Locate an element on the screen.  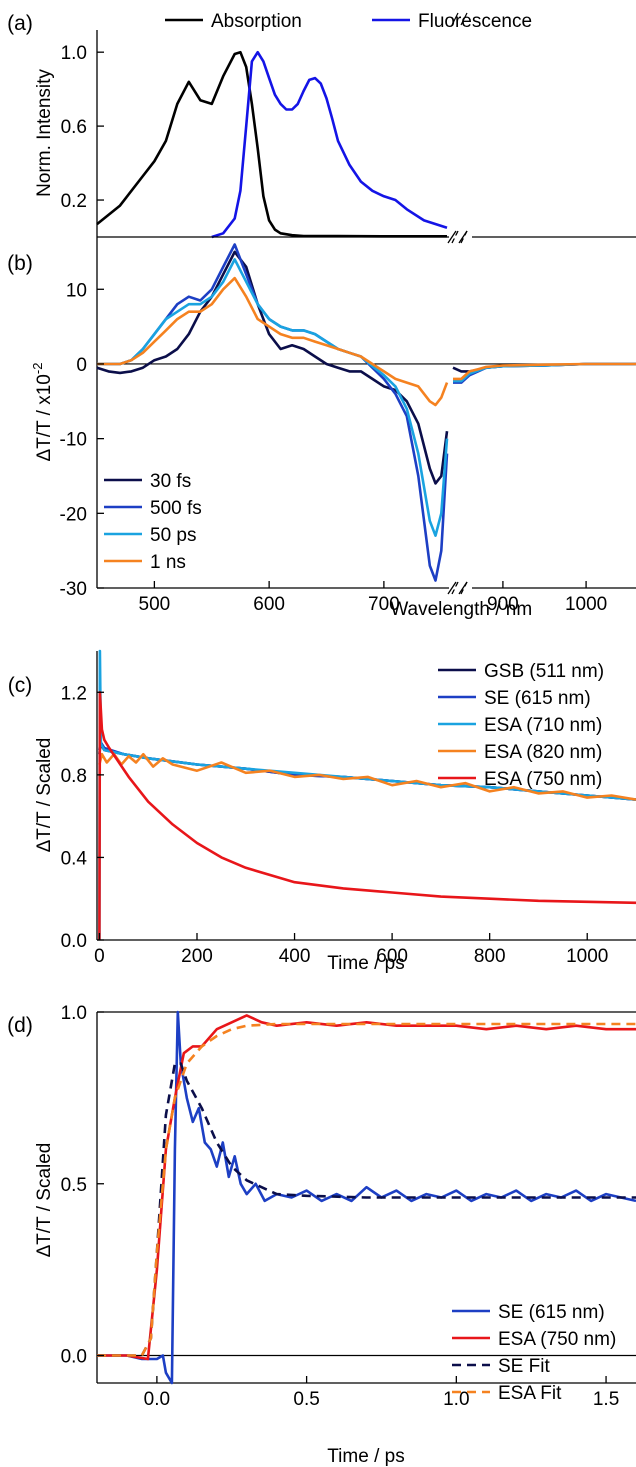
series-line-4-b is located at coordinates (544, 371).